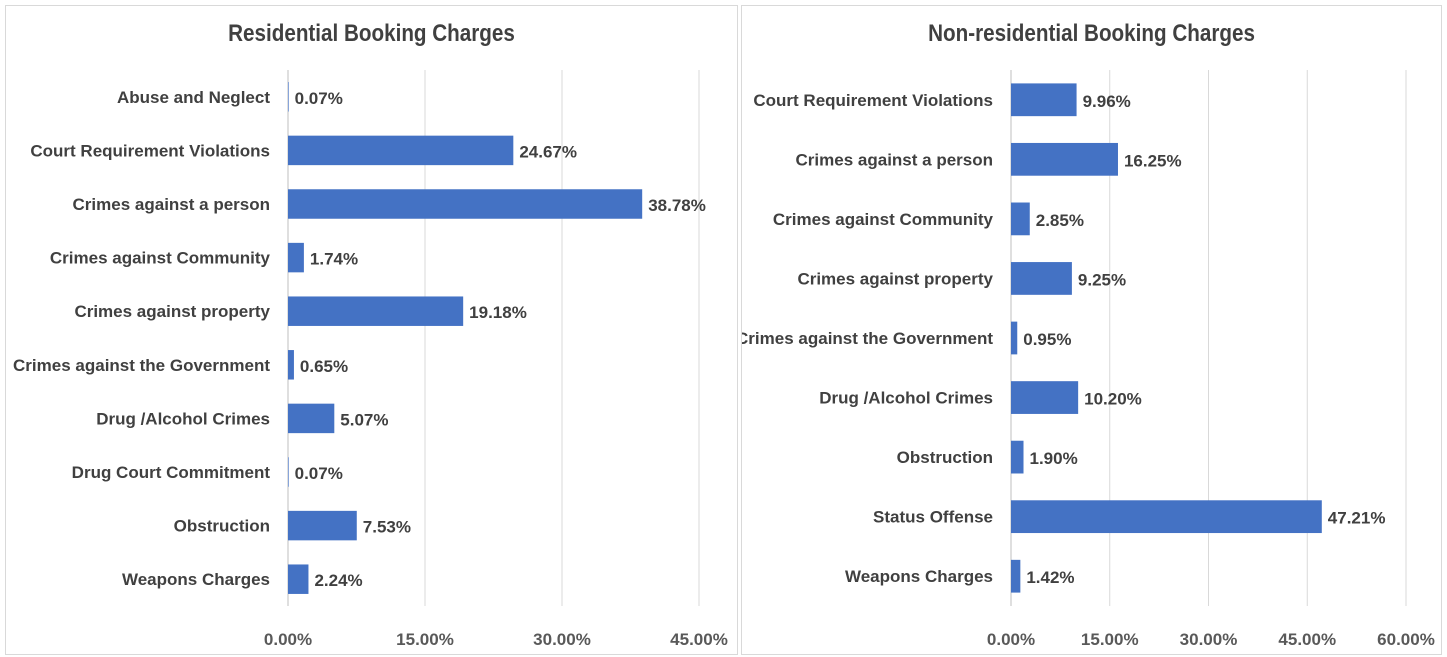 Image resolution: width=1447 pixels, height=657 pixels. I want to click on bar-abuse-and-neglect, so click(288, 97).